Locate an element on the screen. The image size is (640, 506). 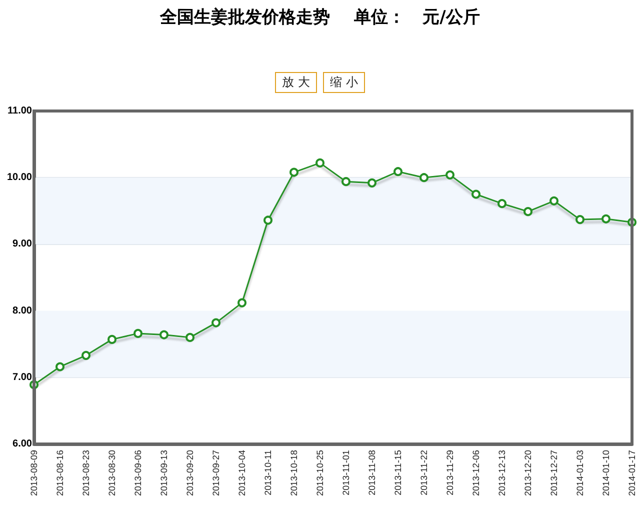
y-tick-label: 9.00 is located at coordinates (22, 244).